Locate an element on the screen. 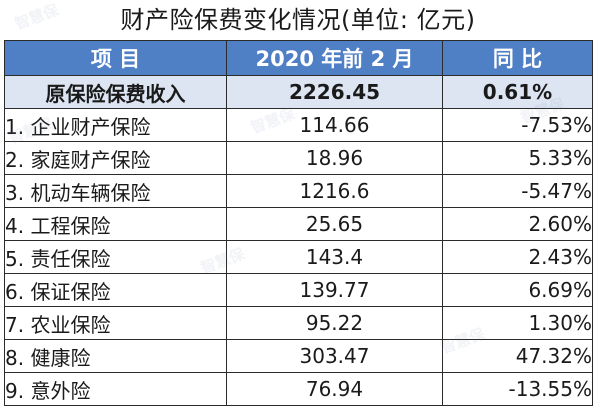 The image size is (596, 414). total-value: 2226.45 is located at coordinates (334, 92).